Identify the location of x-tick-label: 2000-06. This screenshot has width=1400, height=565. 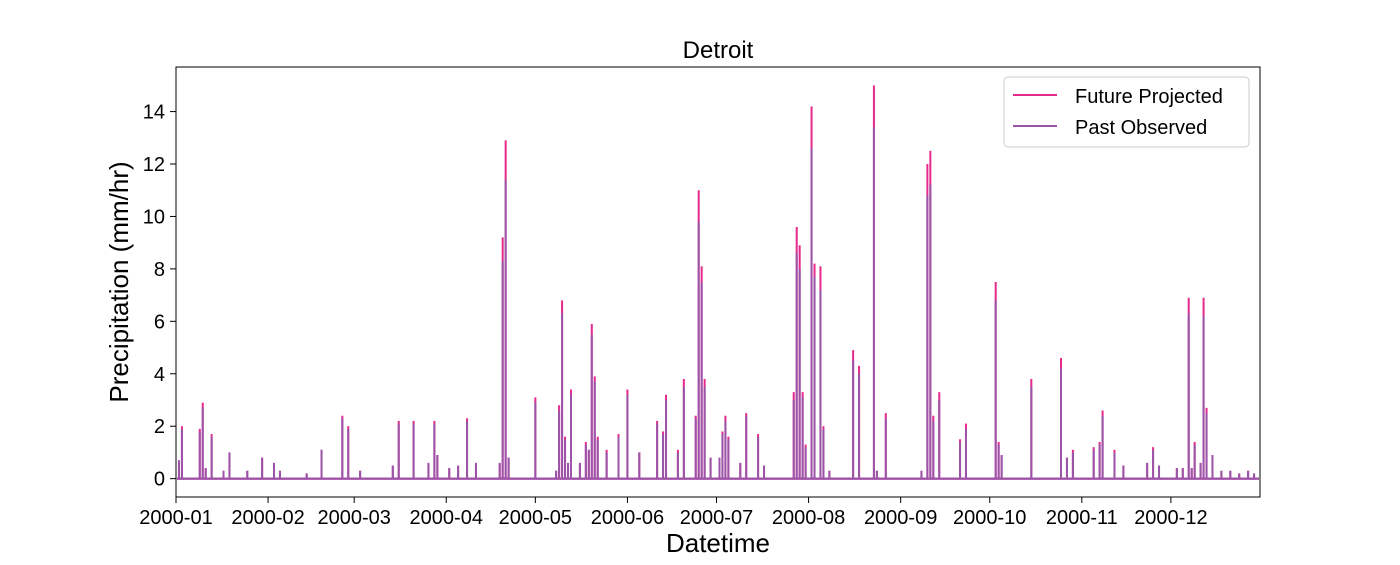
(627, 518).